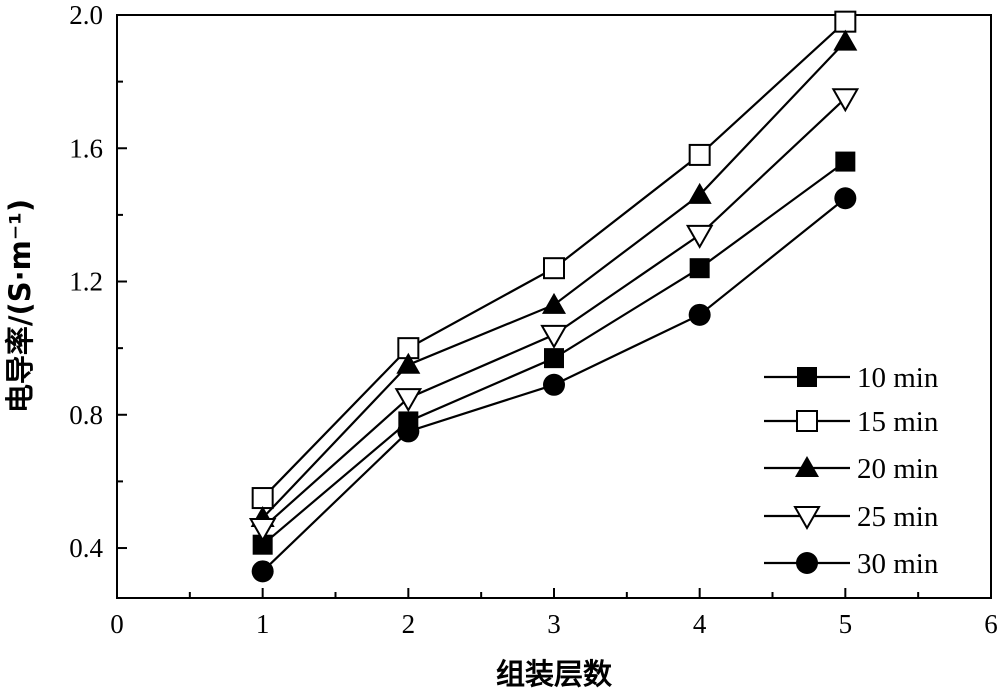  Describe the element at coordinates (86, 548) in the screenshot. I see `y-tick-label: 0.4` at that location.